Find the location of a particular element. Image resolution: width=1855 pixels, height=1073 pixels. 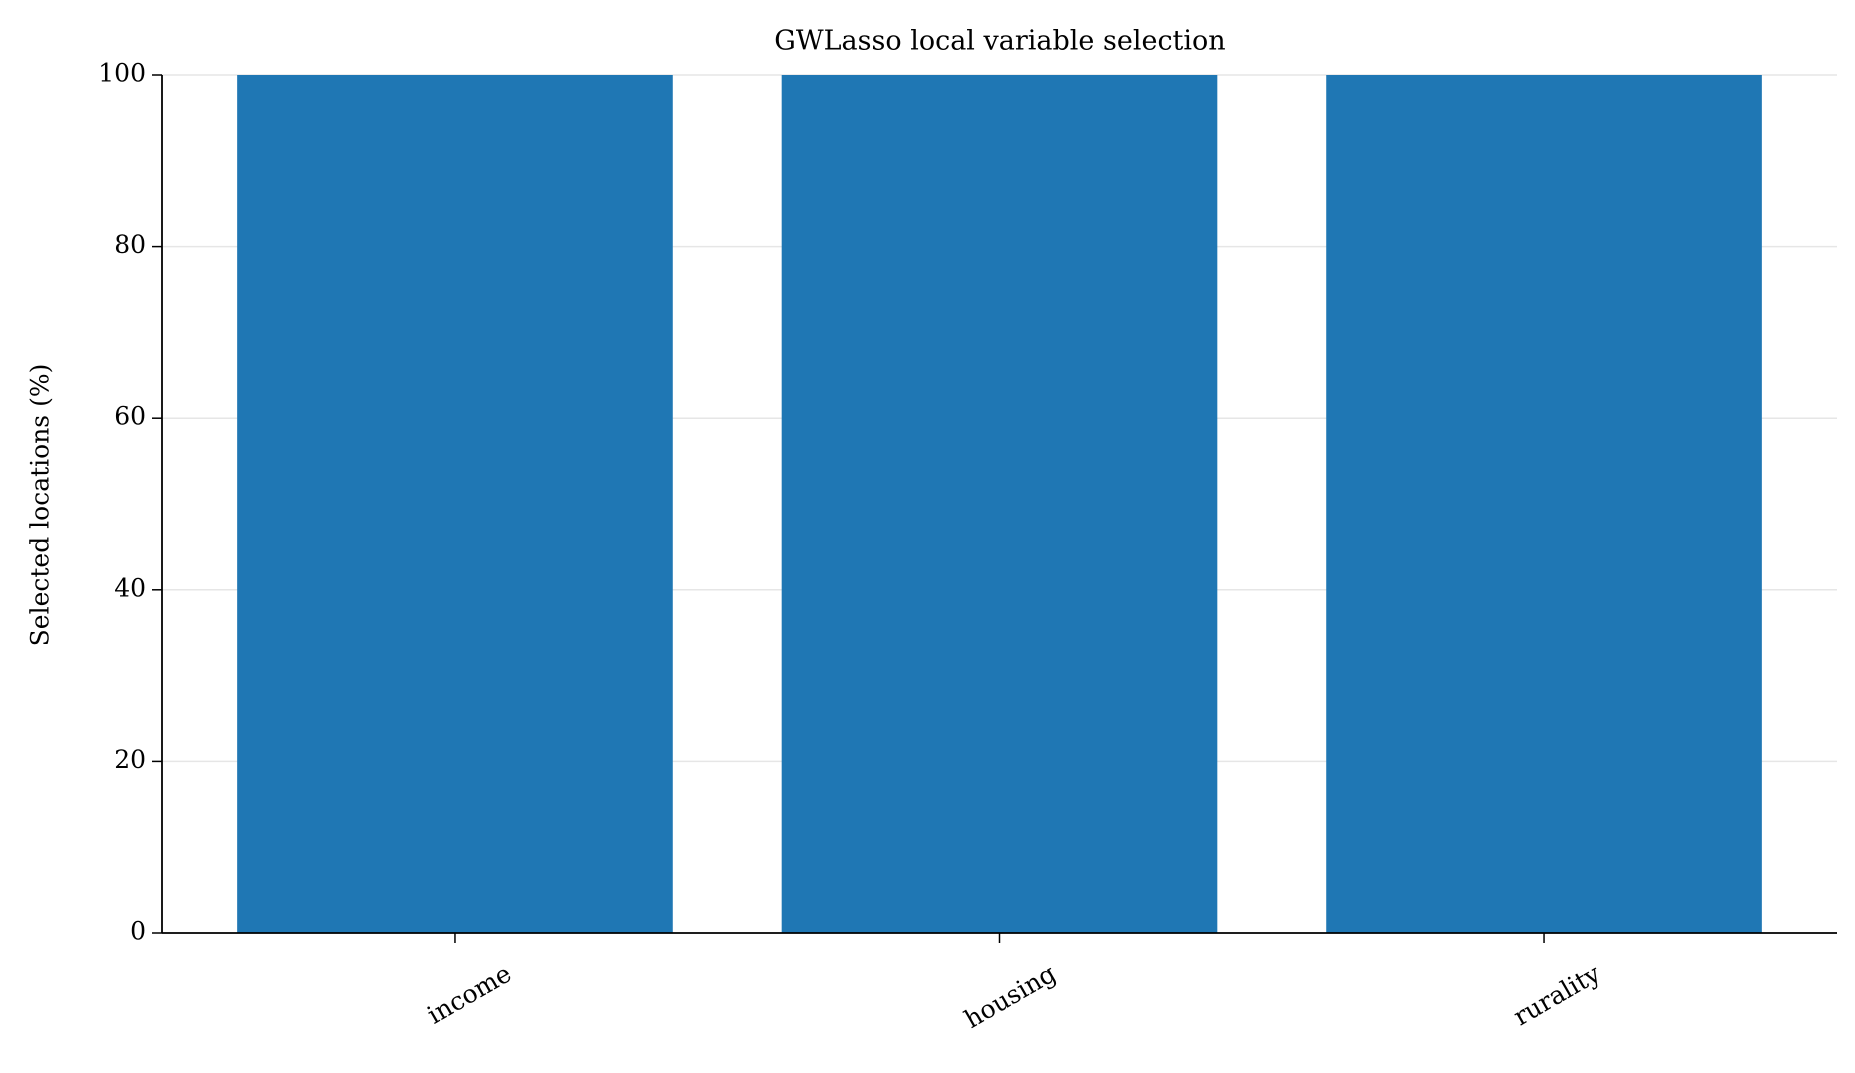

y-tick-label: 40 is located at coordinates (130, 587).